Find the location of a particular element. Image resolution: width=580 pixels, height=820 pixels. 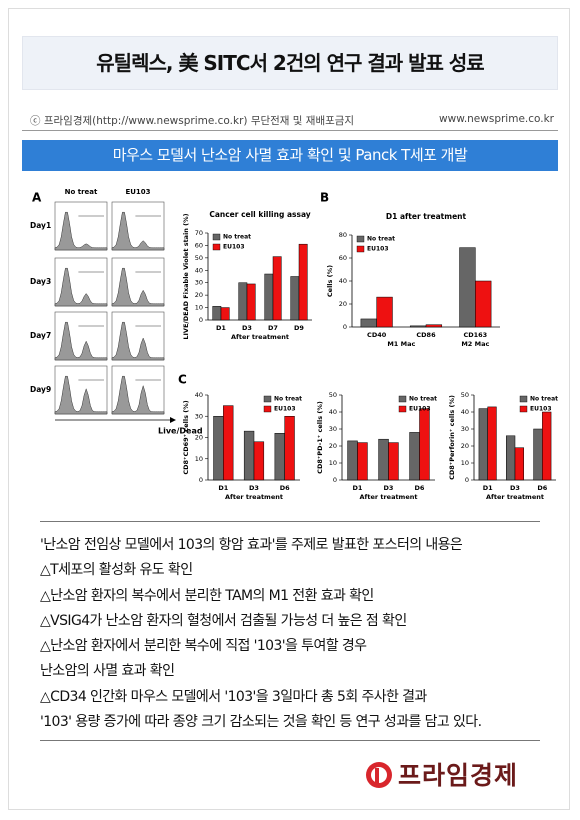

column-label: EU103 is located at coordinates (137, 192).